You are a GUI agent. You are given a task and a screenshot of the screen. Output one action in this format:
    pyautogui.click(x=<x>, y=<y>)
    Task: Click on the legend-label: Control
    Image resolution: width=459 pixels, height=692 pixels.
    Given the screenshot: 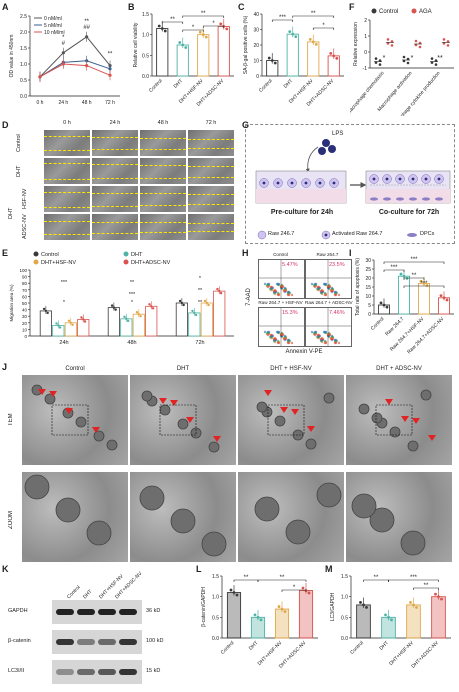 What is the action you would take?
    pyautogui.click(x=50, y=255)
    